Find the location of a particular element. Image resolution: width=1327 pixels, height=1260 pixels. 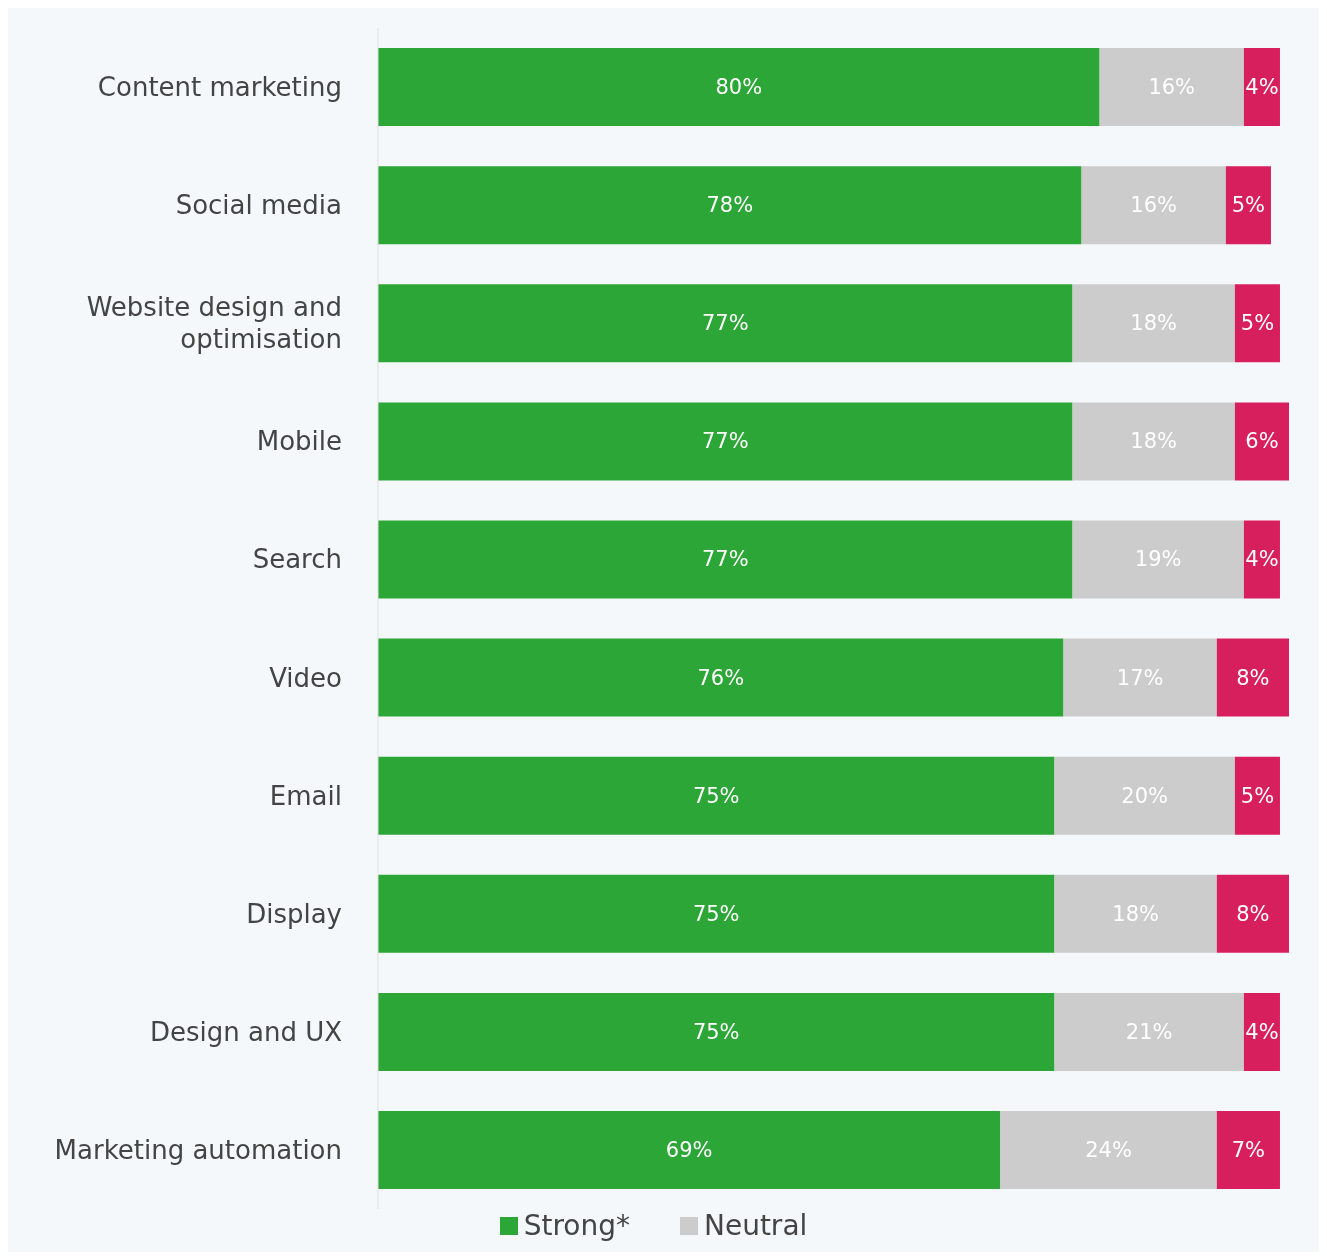

y-tick-label: Email is located at coordinates (305, 795).